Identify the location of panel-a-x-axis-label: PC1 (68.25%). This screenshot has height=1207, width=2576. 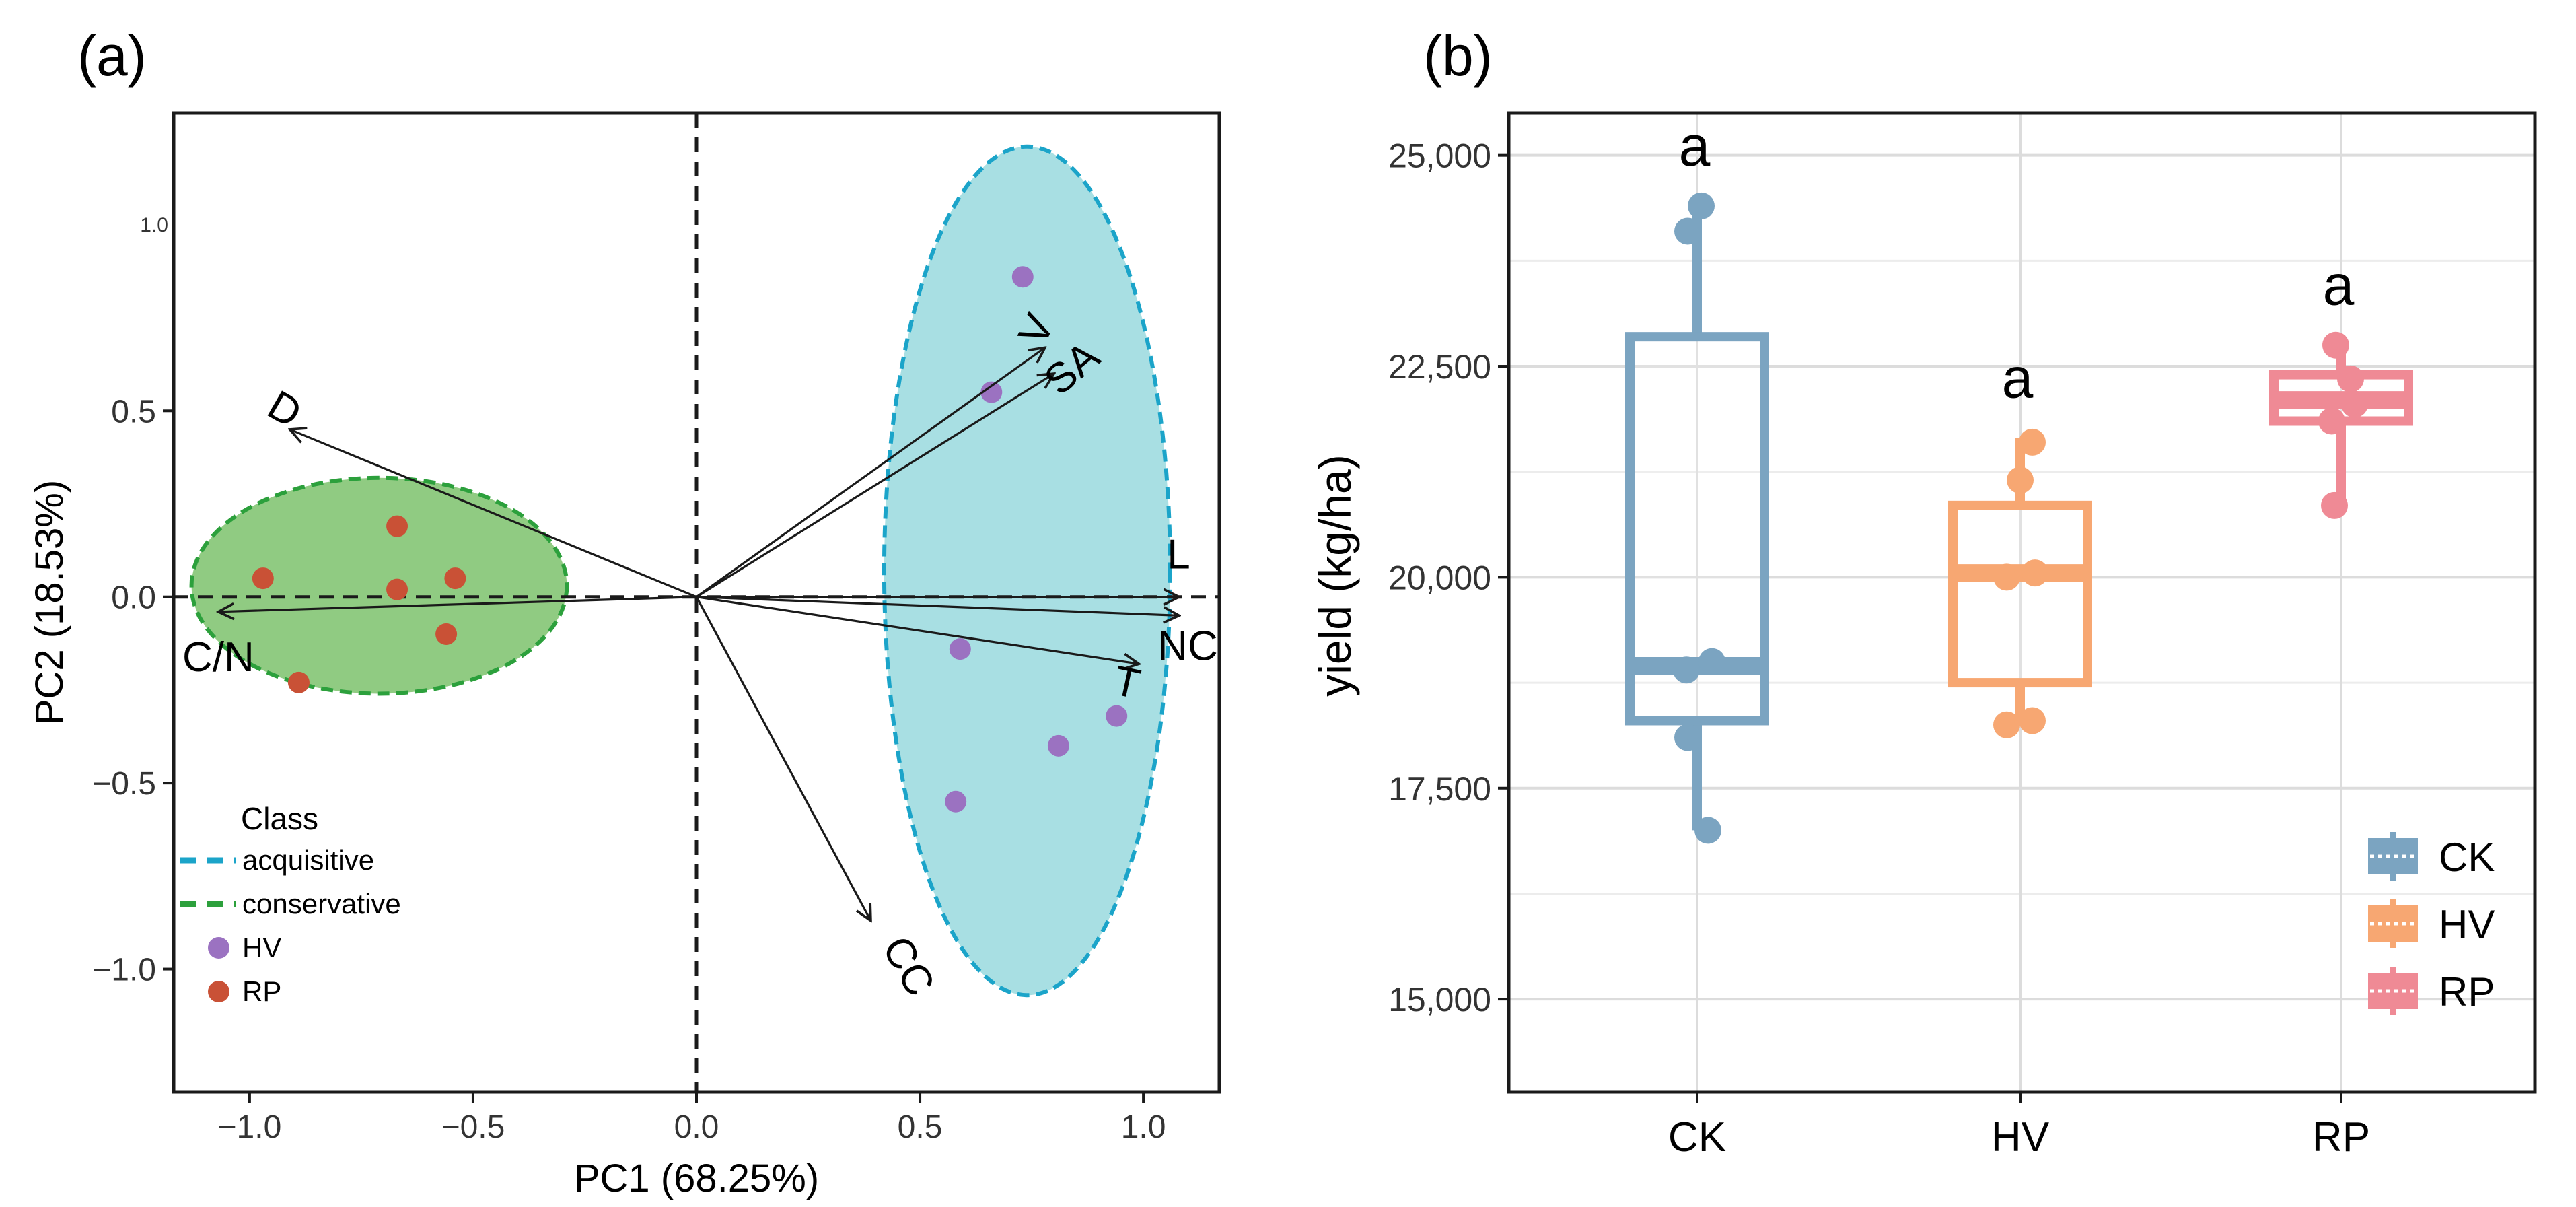
(696, 1178).